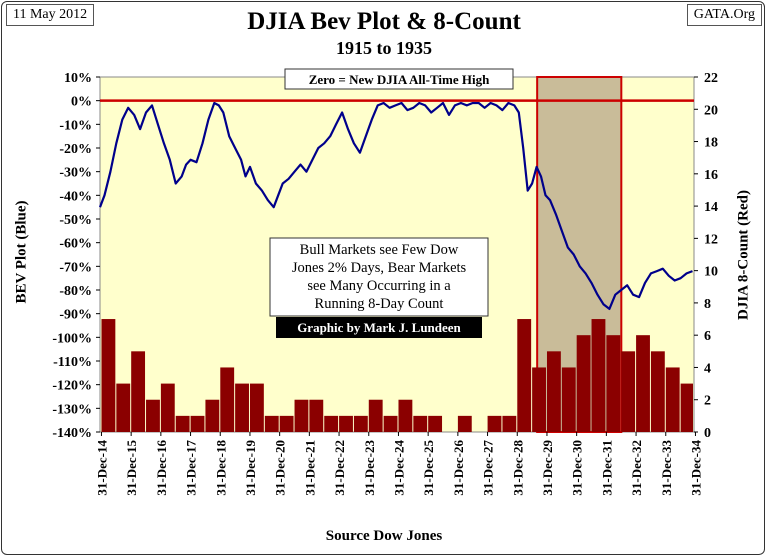  I want to click on chart-title: DJIA Bev Plot & 8-Count, so click(384, 21).